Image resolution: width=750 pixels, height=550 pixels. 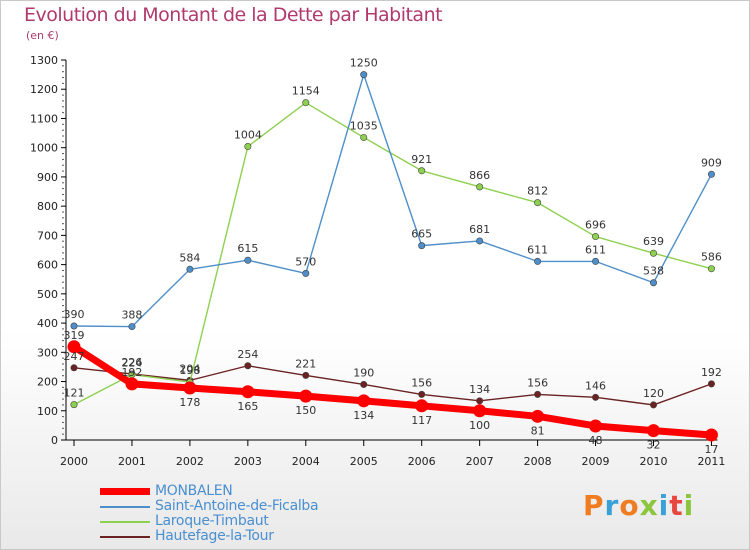 I want to click on data-label: 866, so click(x=479, y=175).